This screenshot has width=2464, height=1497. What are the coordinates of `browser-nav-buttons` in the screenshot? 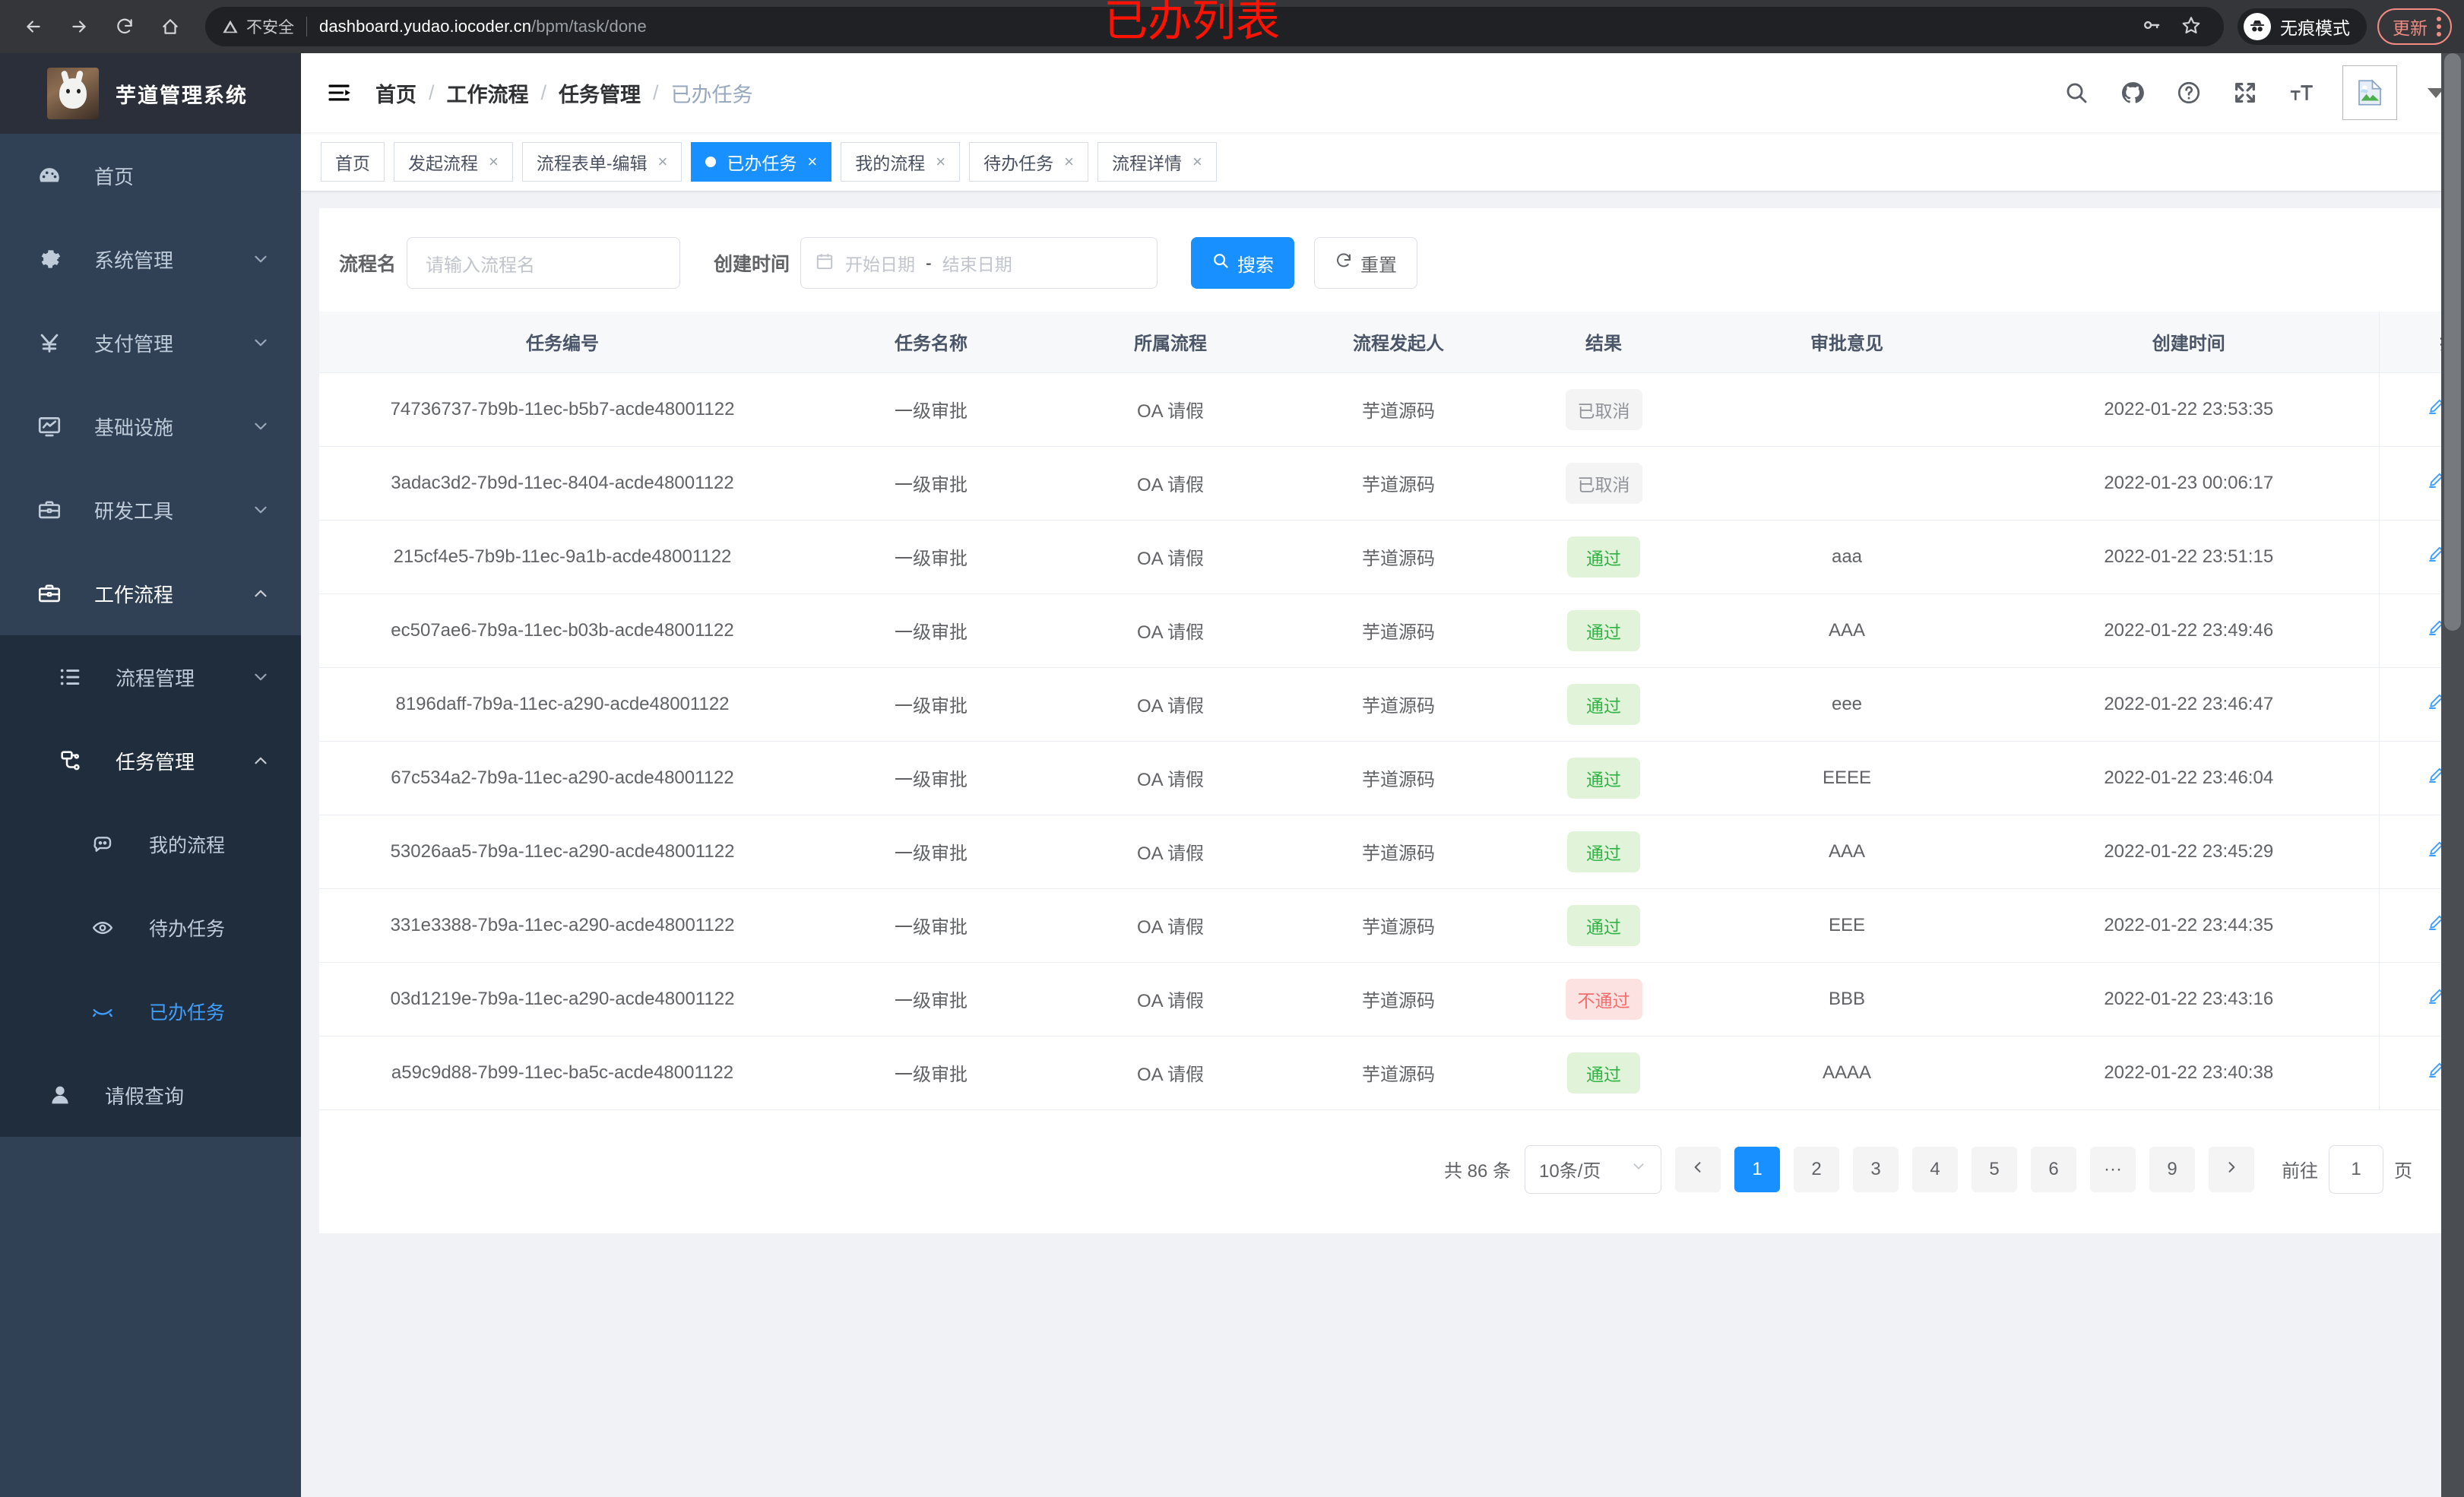 It's located at (96, 26).